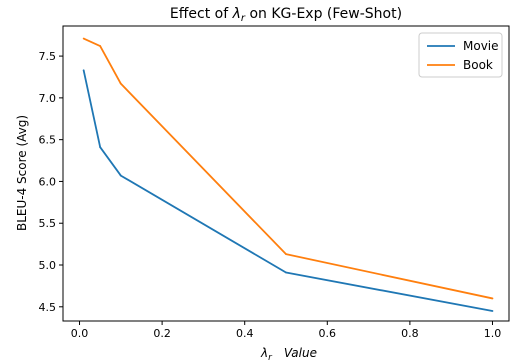  Describe the element at coordinates (162, 333) in the screenshot. I see `x-tick-label: 0.2` at that location.